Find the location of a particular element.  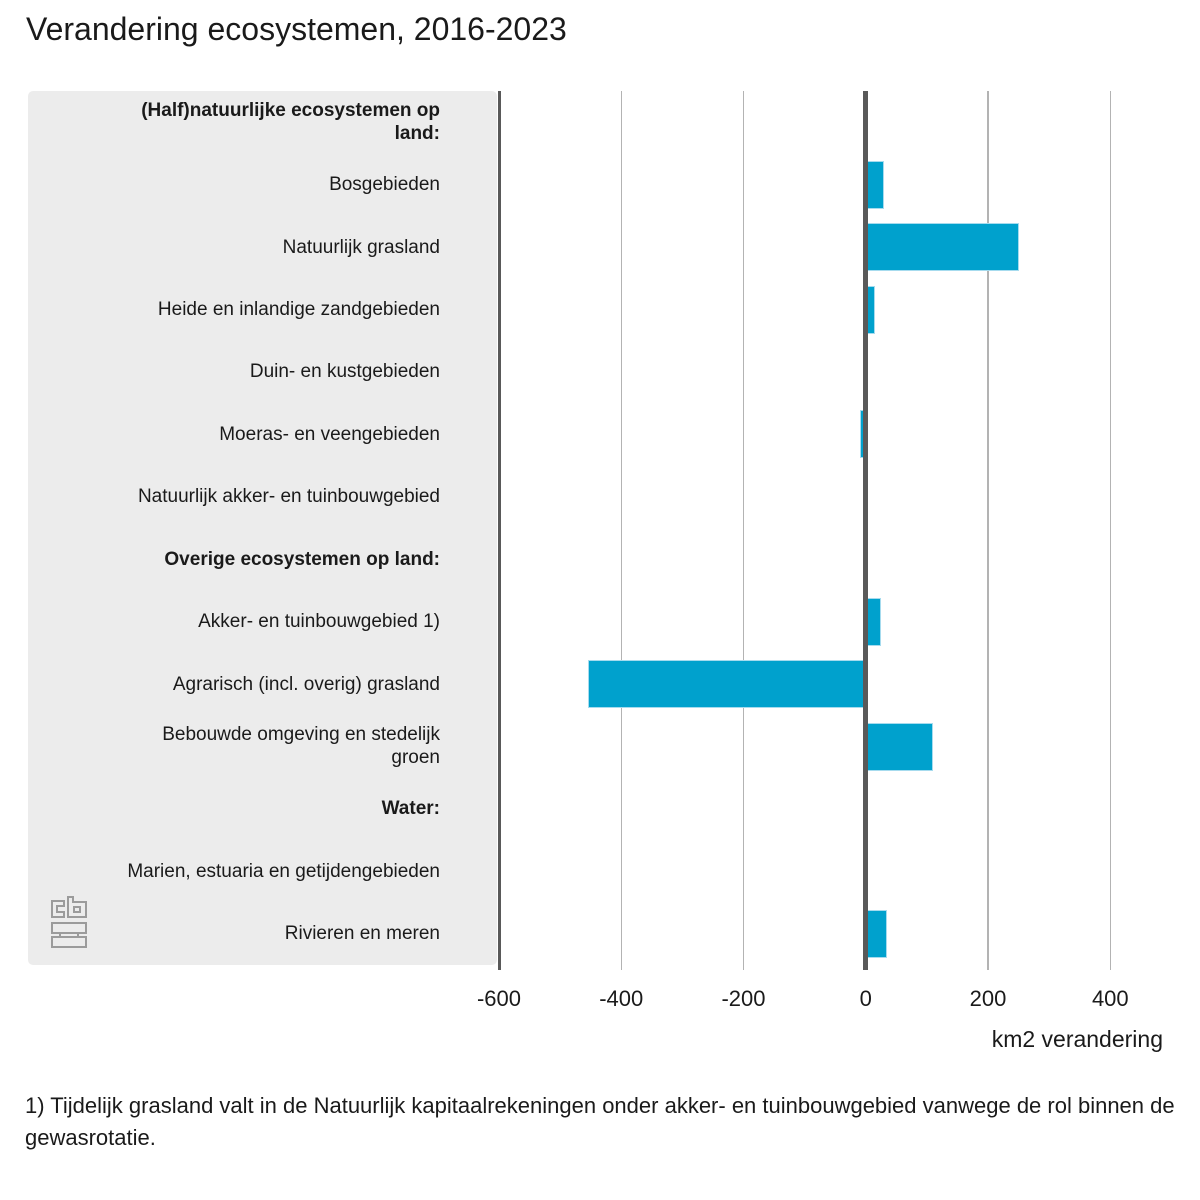

plot-left-axis-line is located at coordinates (499, 530).